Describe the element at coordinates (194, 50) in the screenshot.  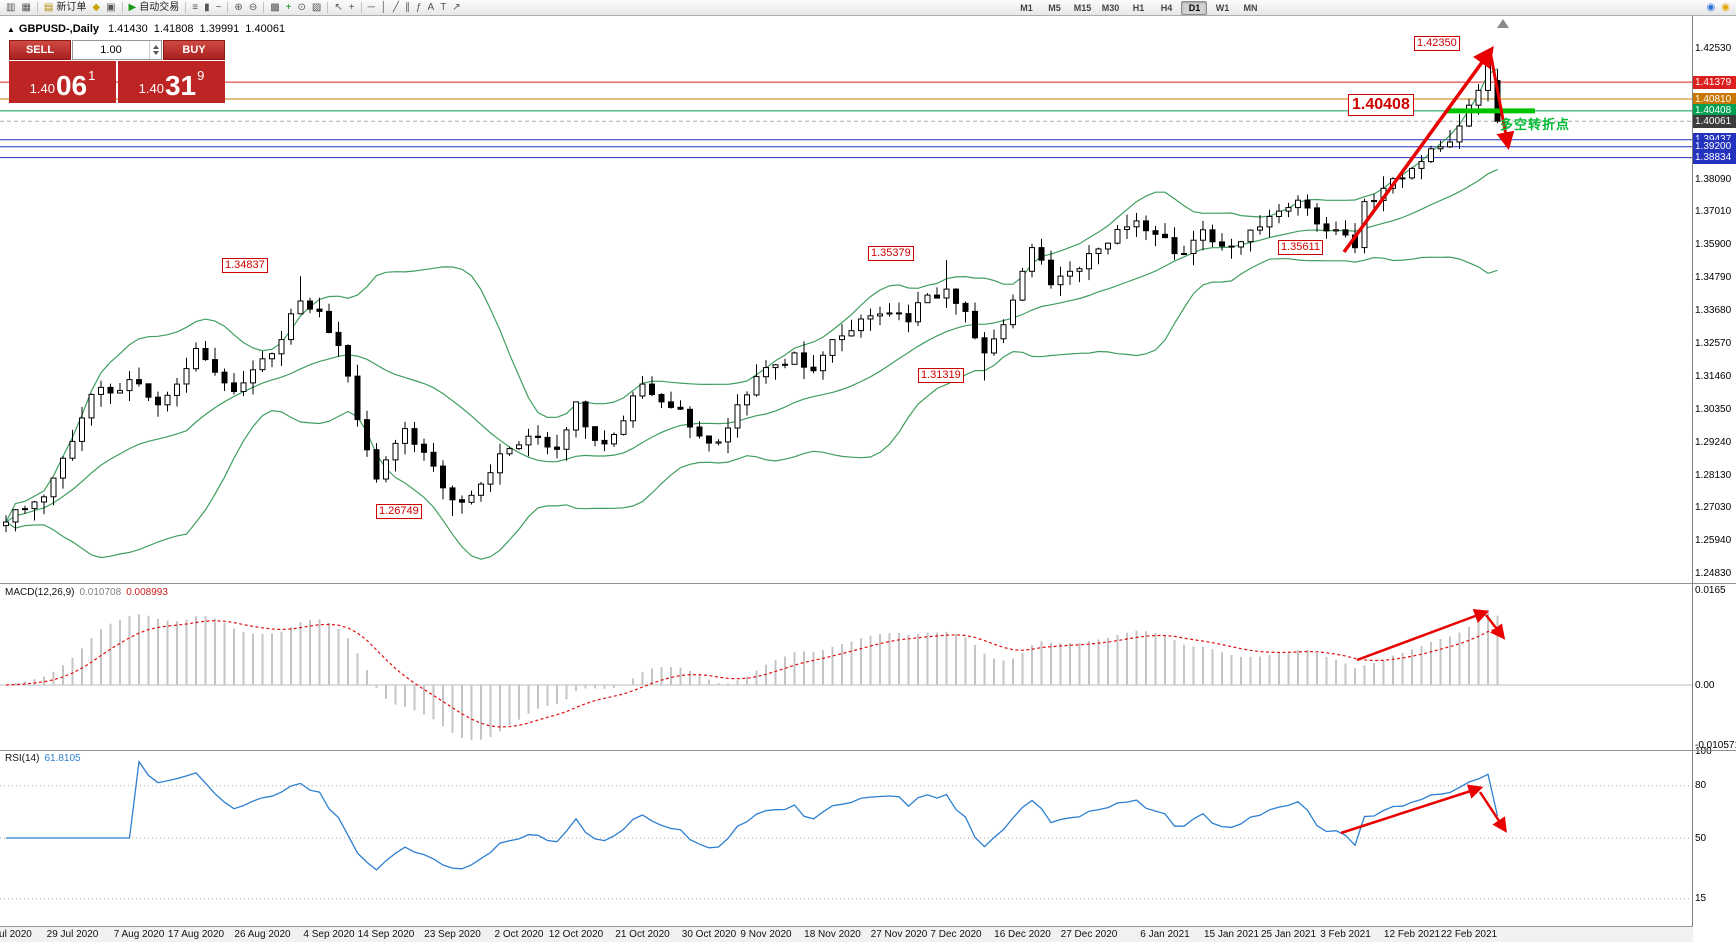
I see `buy-button: BUY` at that location.